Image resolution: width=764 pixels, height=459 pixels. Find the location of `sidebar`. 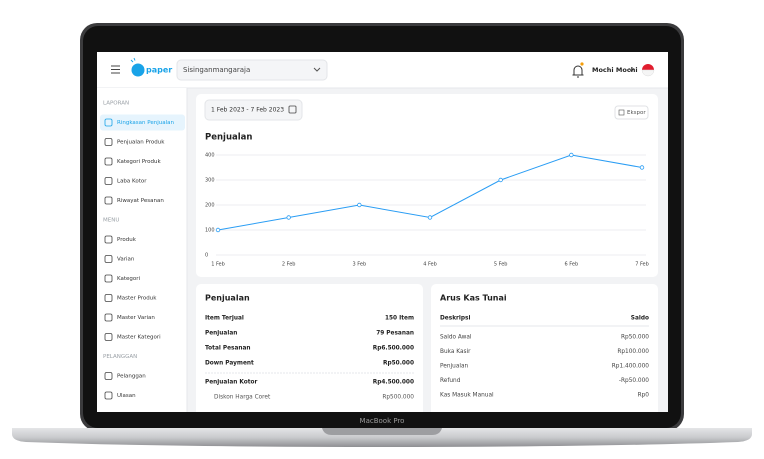

sidebar is located at coordinates (142, 250).